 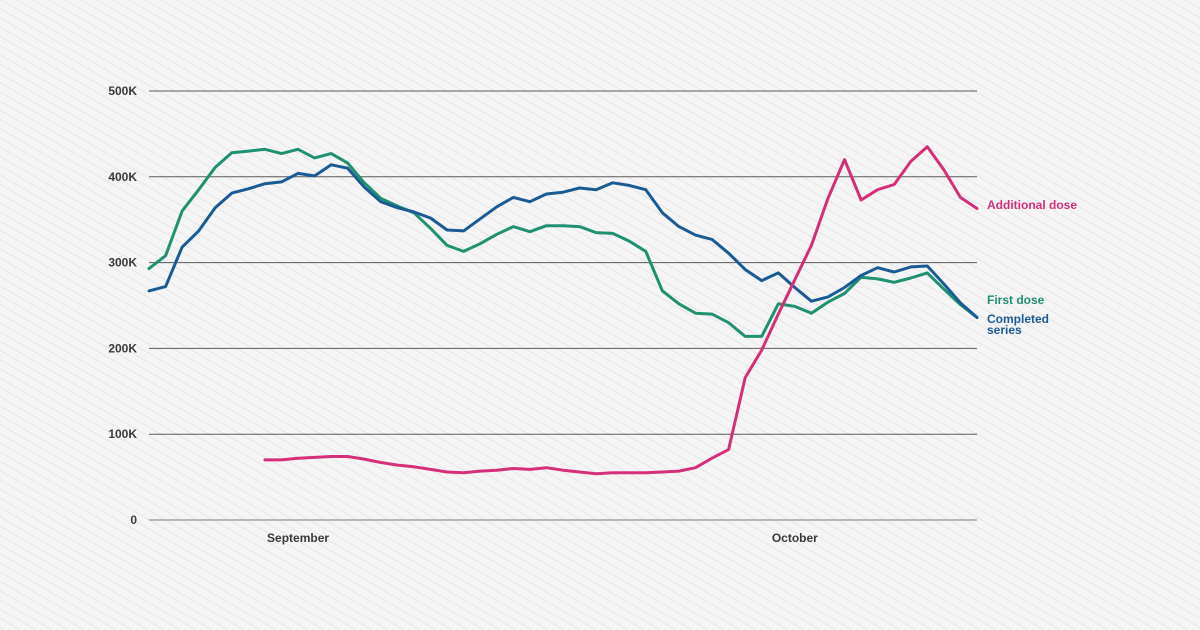 What do you see at coordinates (1018, 324) in the screenshot?
I see `series-label: Completed series` at bounding box center [1018, 324].